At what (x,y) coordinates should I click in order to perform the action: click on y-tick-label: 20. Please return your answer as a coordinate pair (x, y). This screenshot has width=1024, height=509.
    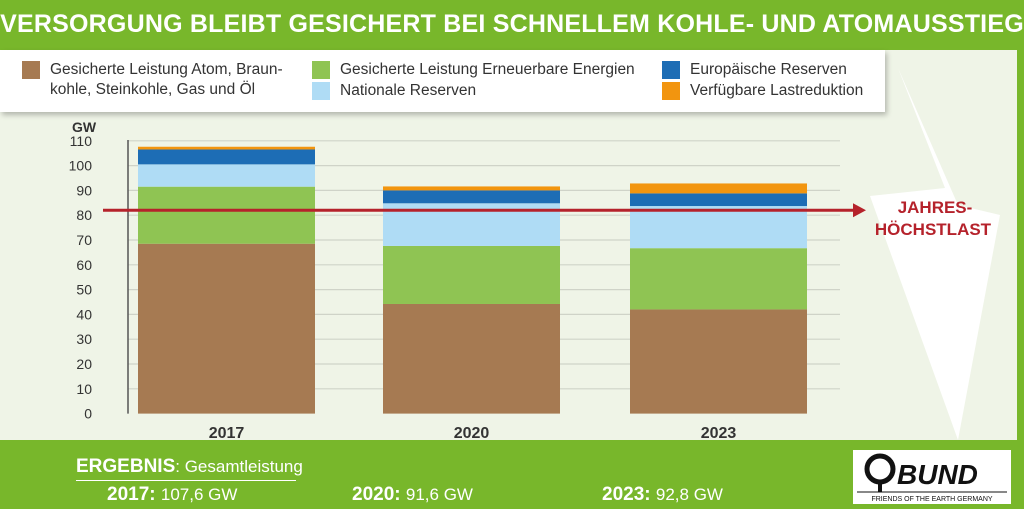
    Looking at the image, I should click on (84, 364).